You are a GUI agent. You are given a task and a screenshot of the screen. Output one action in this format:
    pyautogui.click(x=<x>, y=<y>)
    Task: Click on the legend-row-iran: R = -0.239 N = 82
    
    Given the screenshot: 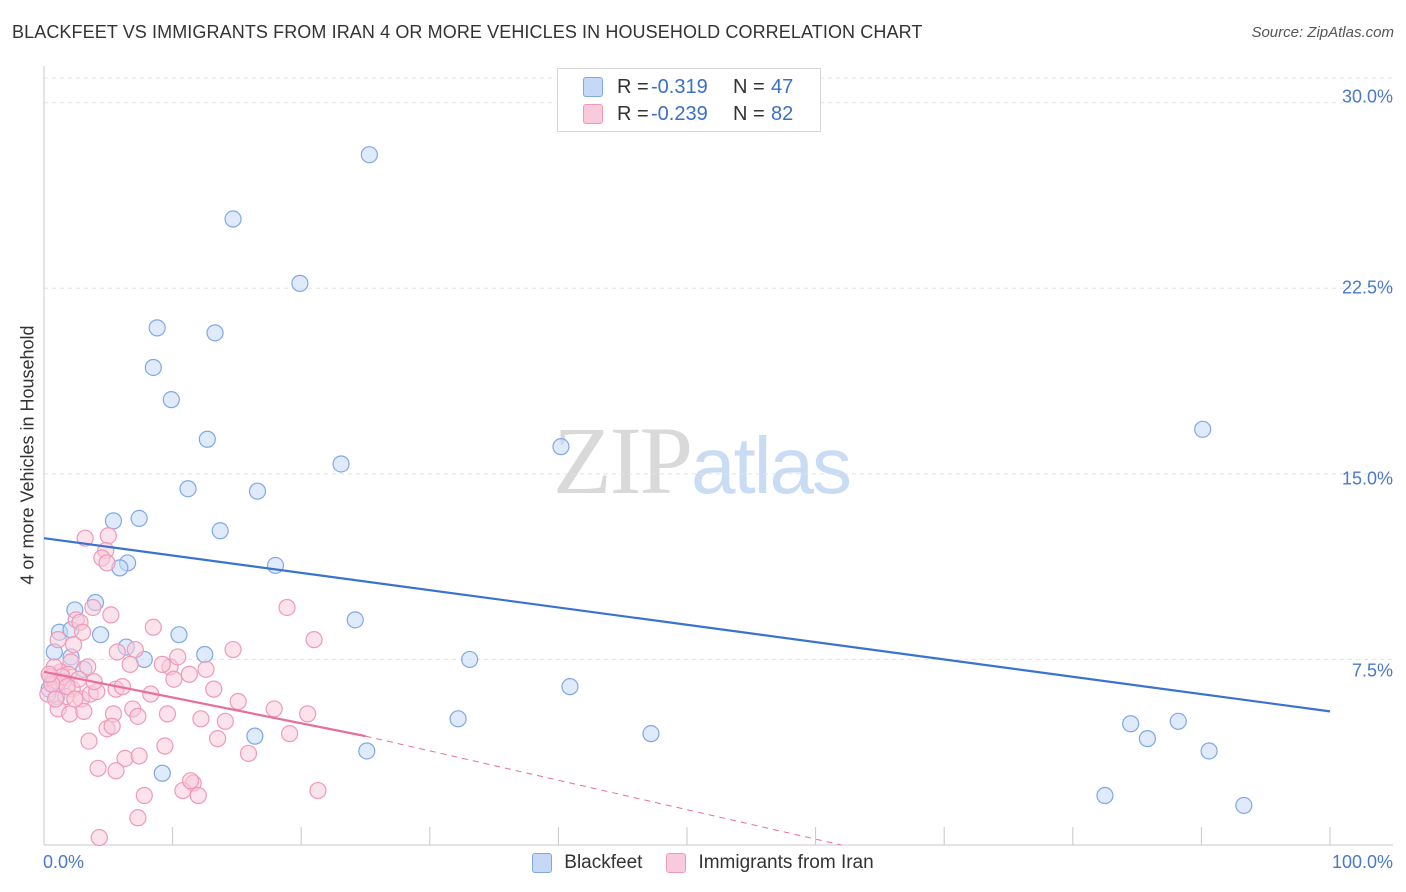 What is the action you would take?
    pyautogui.click(x=675, y=114)
    